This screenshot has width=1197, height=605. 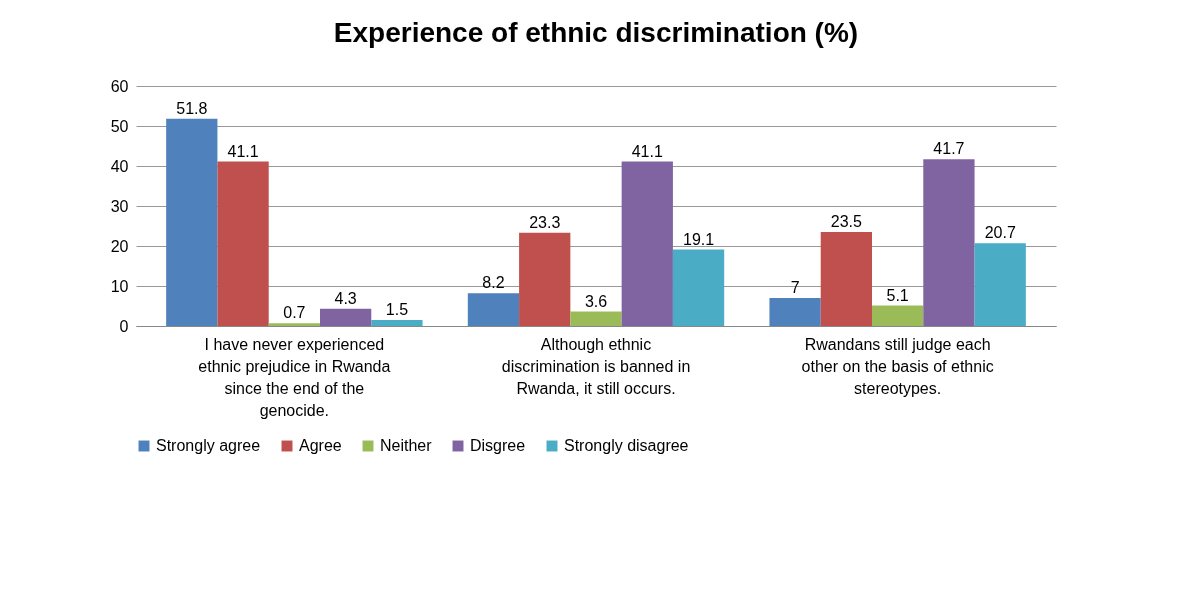 What do you see at coordinates (596, 32) in the screenshot?
I see `chart-title: Experience of ethnic discrimination (%)` at bounding box center [596, 32].